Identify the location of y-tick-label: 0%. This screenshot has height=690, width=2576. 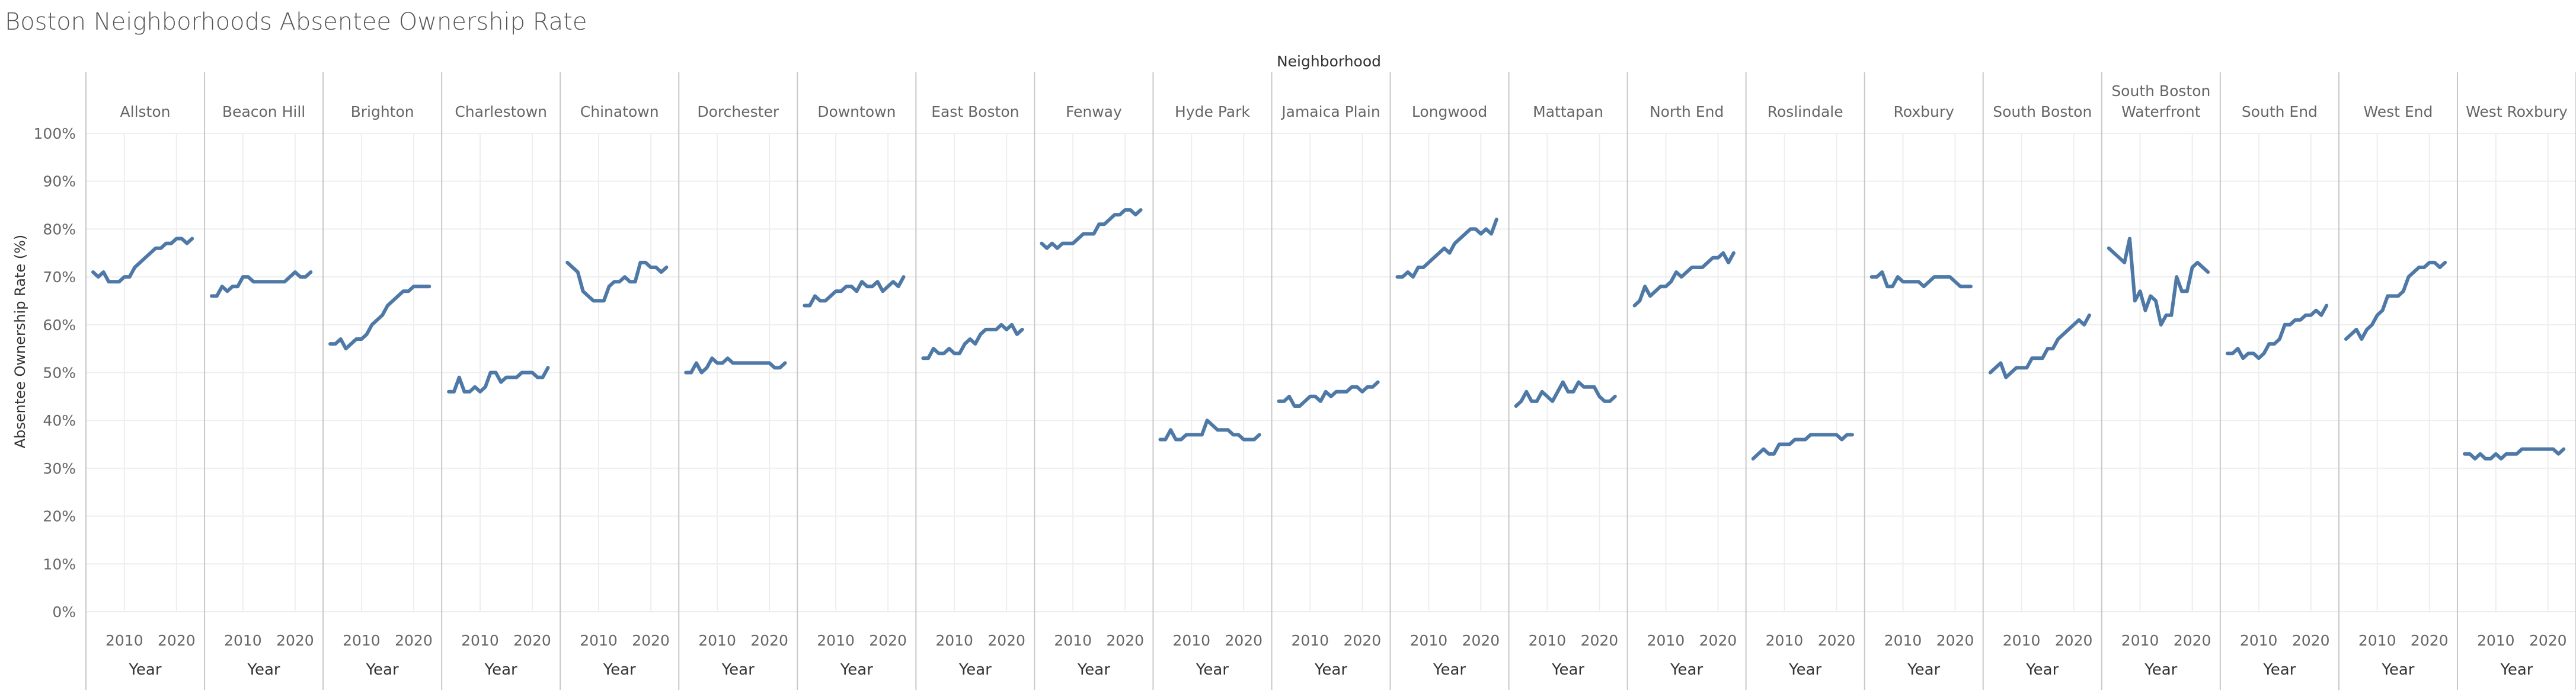
(64, 612).